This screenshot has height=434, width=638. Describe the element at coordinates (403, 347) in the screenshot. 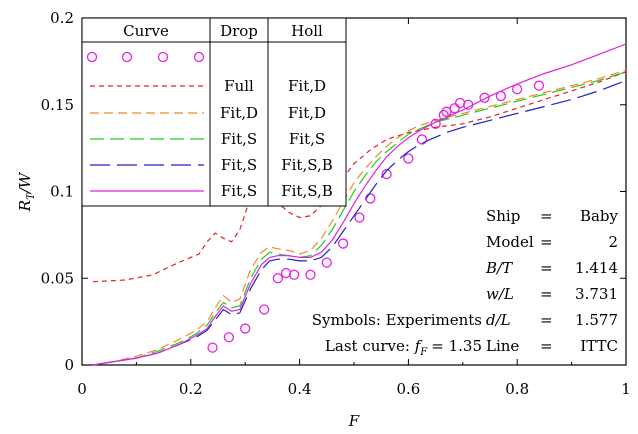

I see `last-curve-note: Last curve: fF = 1.35` at that location.